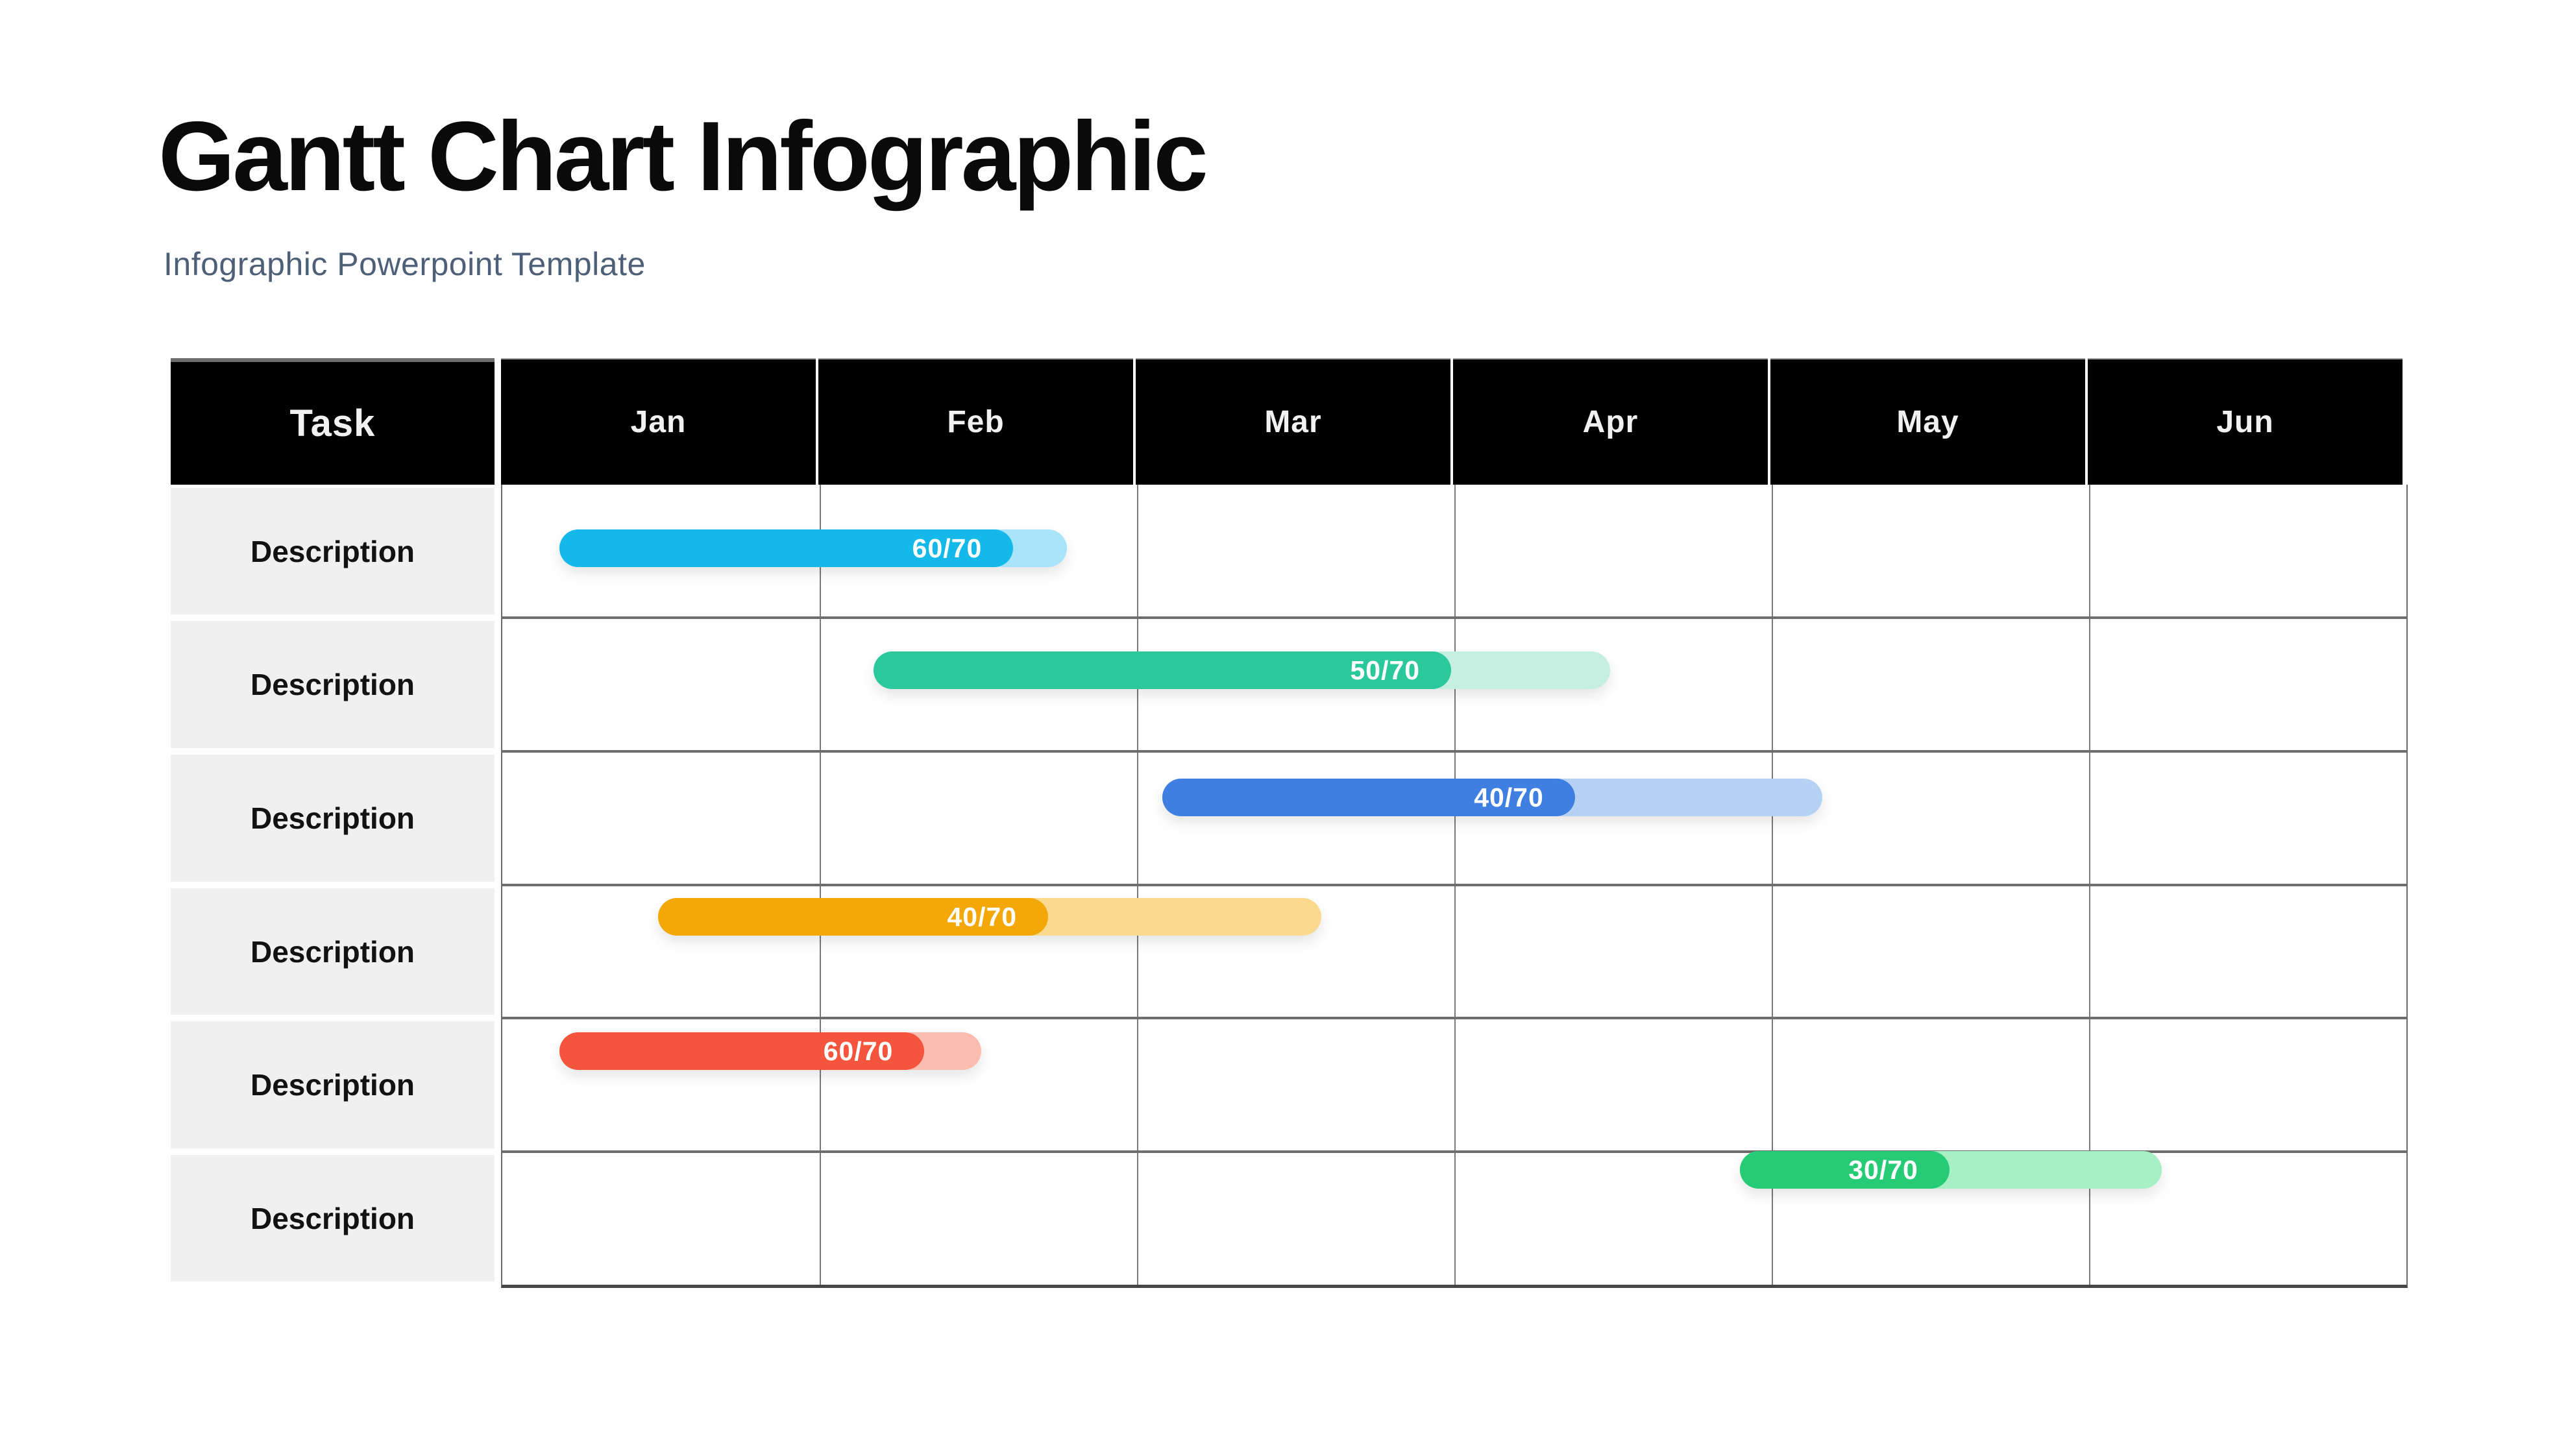 The height and width of the screenshot is (1456, 2568). Describe the element at coordinates (1610, 422) in the screenshot. I see `month-header-apr: Apr` at that location.